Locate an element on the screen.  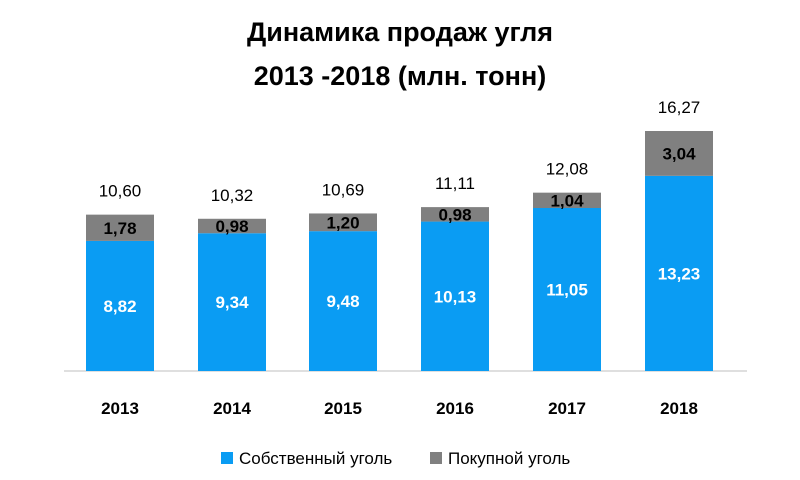
legend-swatch-purchased is located at coordinates (436, 458).